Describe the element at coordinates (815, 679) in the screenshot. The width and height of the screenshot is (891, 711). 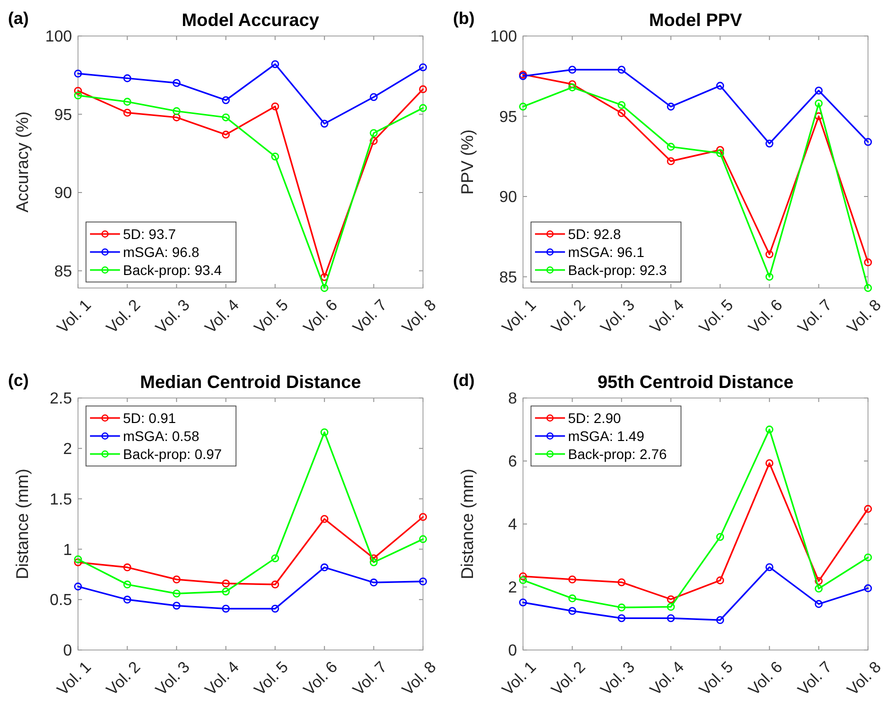
I see `x-tick-label: Vol. 7` at that location.